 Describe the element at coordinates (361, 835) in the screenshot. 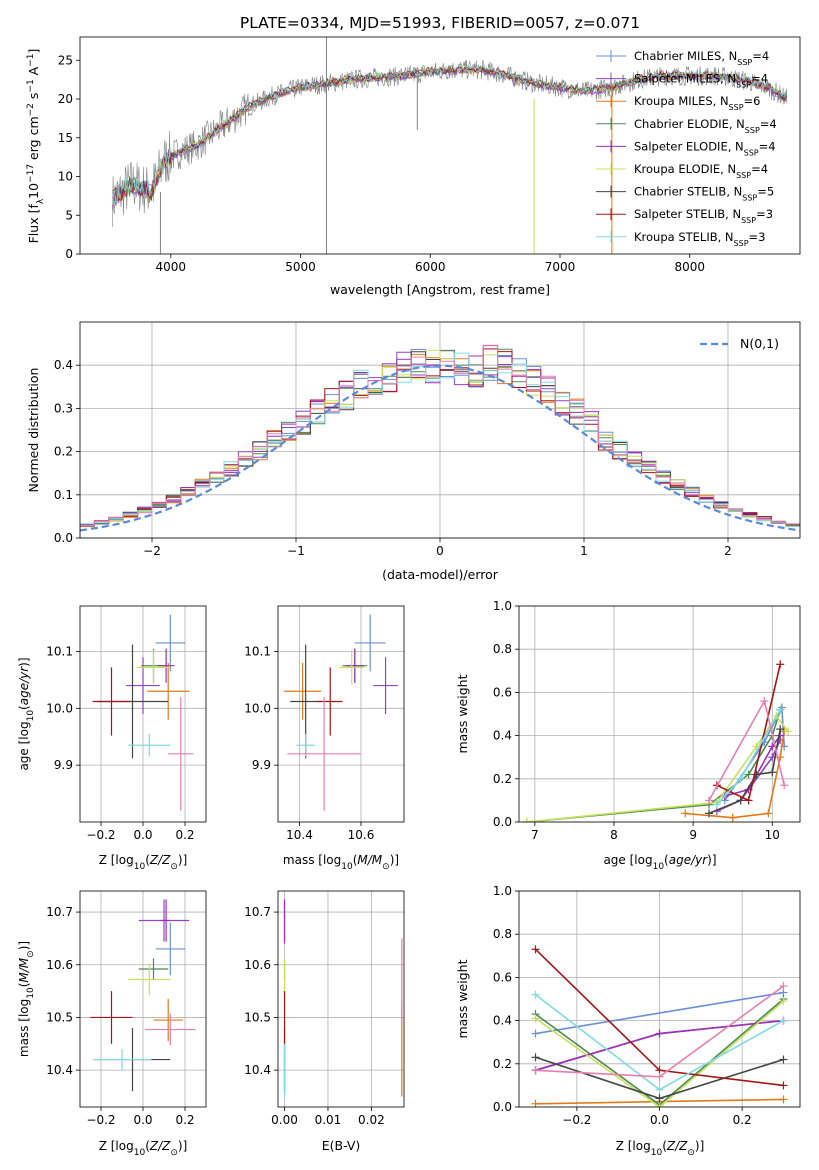

I see `x-tick-label: 10.6` at that location.